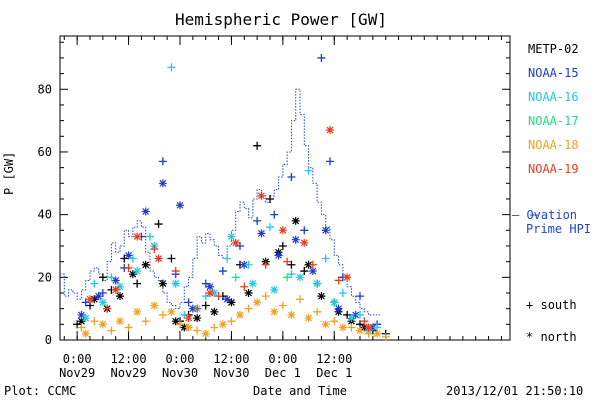  What do you see at coordinates (530, 305) in the screenshot?
I see `south-marker: +` at bounding box center [530, 305].